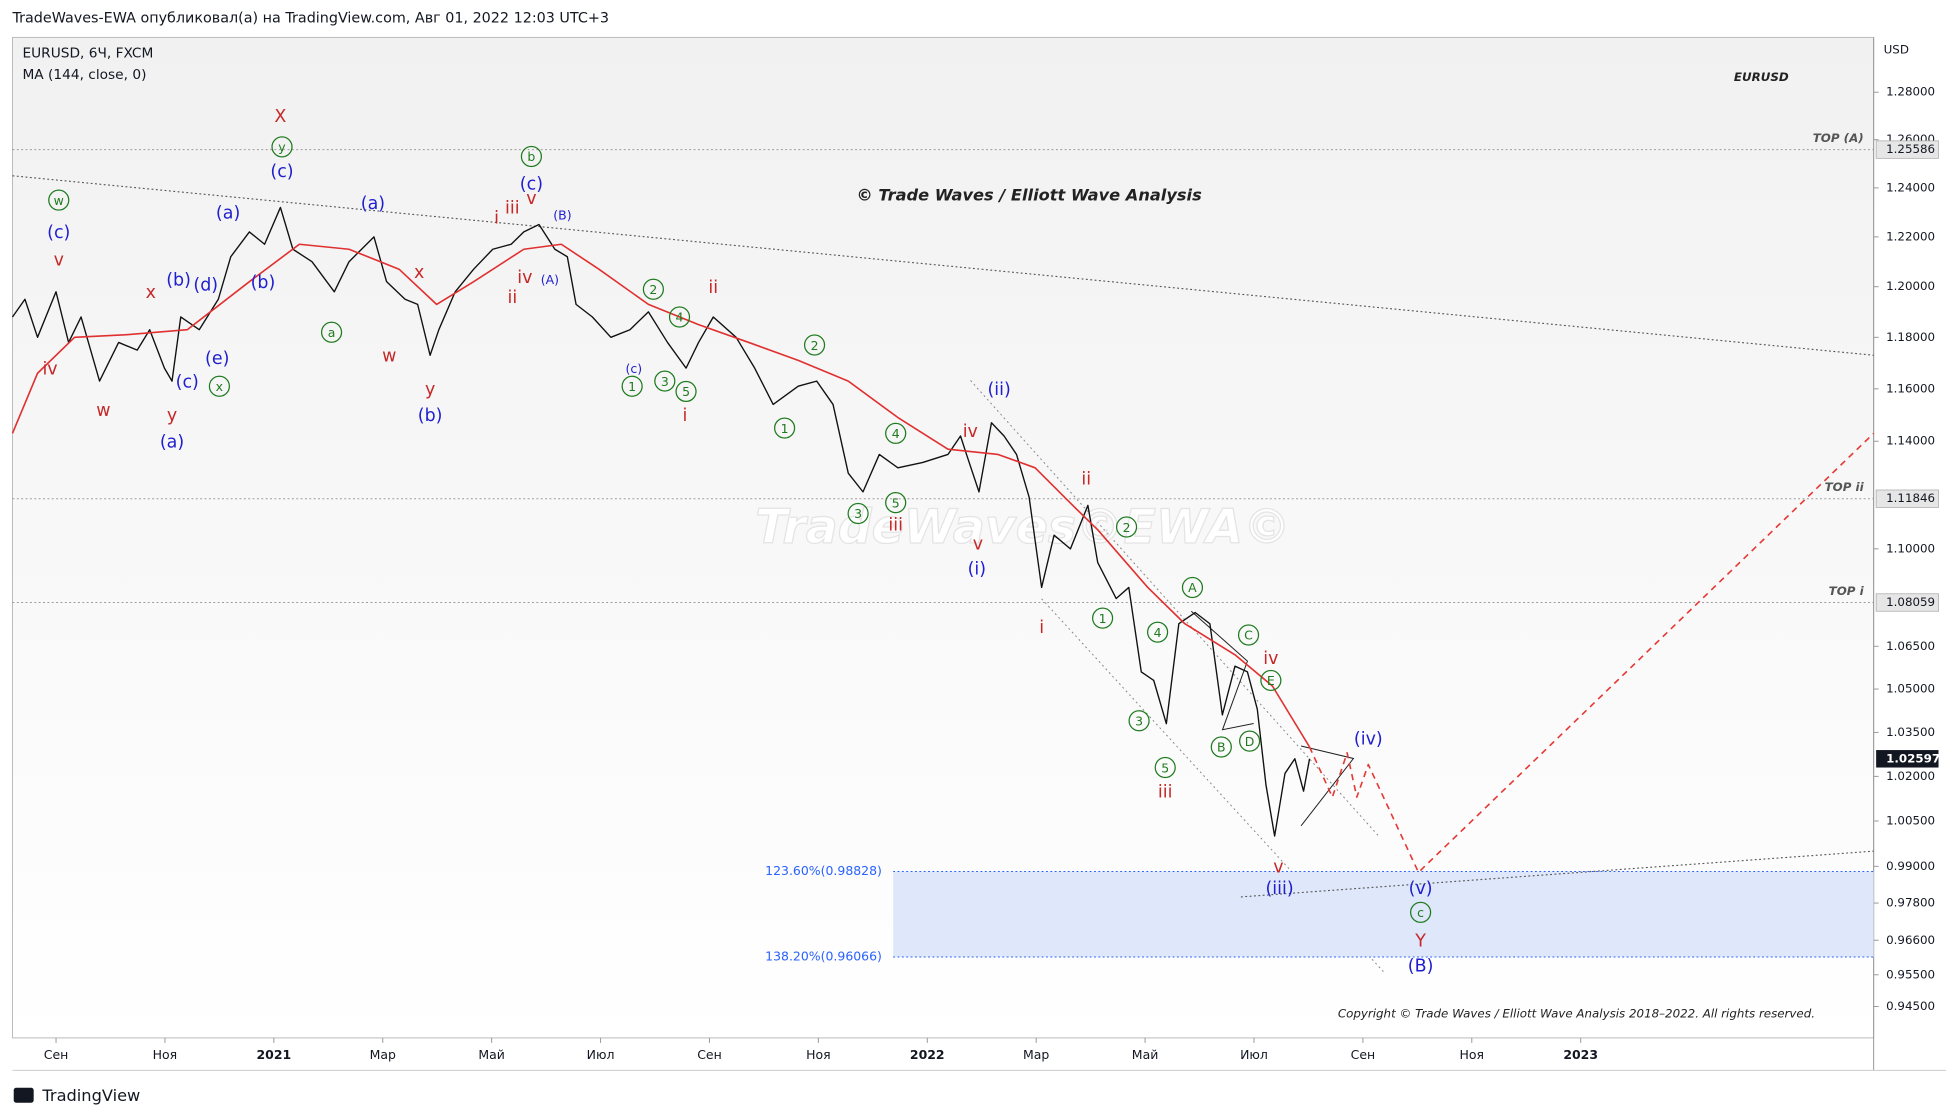 The width and height of the screenshot is (1946, 1111). What do you see at coordinates (1030, 194) in the screenshot?
I see `chart-title: © Trade Waves / Elliott Wave Analysis` at bounding box center [1030, 194].